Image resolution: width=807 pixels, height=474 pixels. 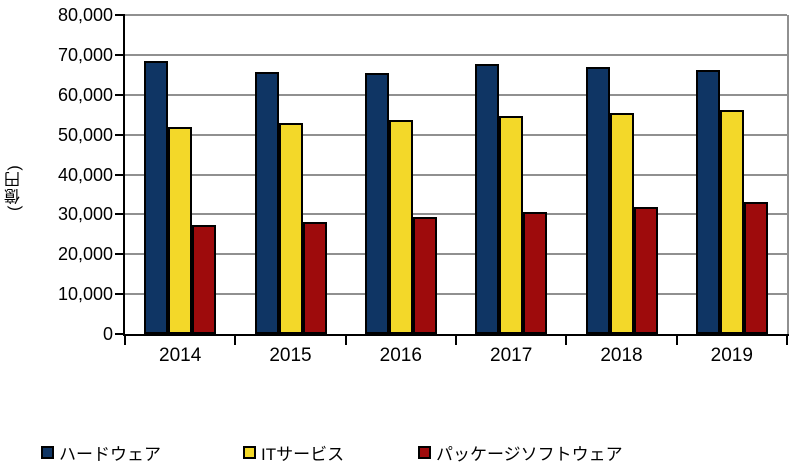 I want to click on y-tick-label: 60,000, so click(x=85, y=94).